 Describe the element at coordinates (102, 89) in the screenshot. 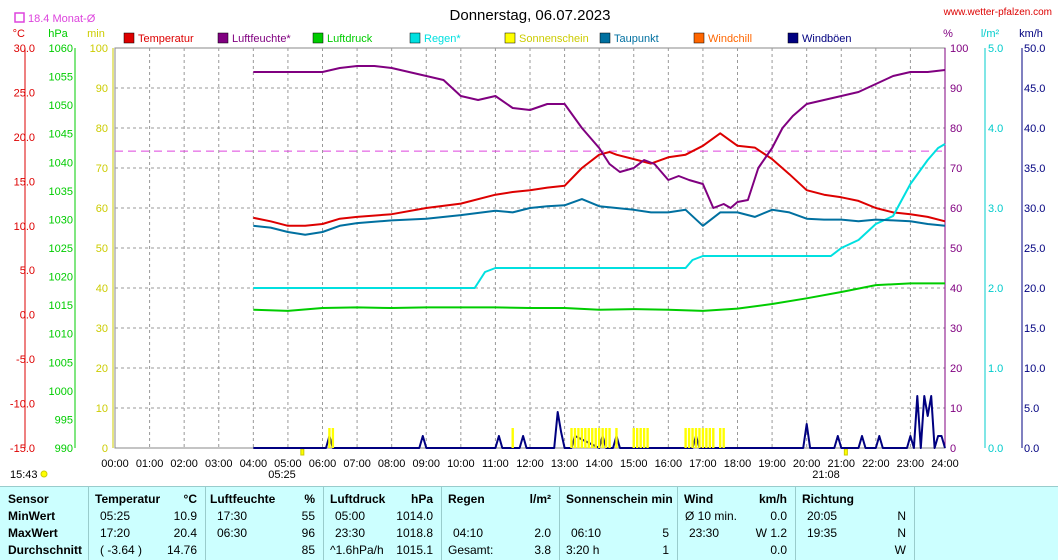

I see `tick-min: 90` at that location.